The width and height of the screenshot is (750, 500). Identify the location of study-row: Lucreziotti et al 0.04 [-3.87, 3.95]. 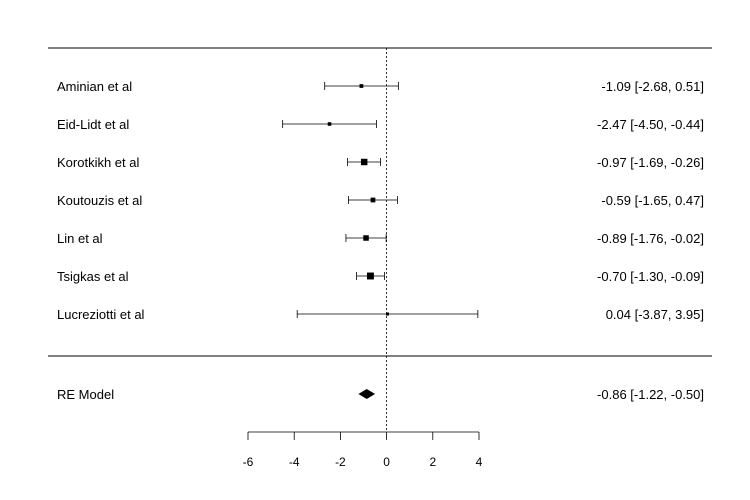
(380, 314).